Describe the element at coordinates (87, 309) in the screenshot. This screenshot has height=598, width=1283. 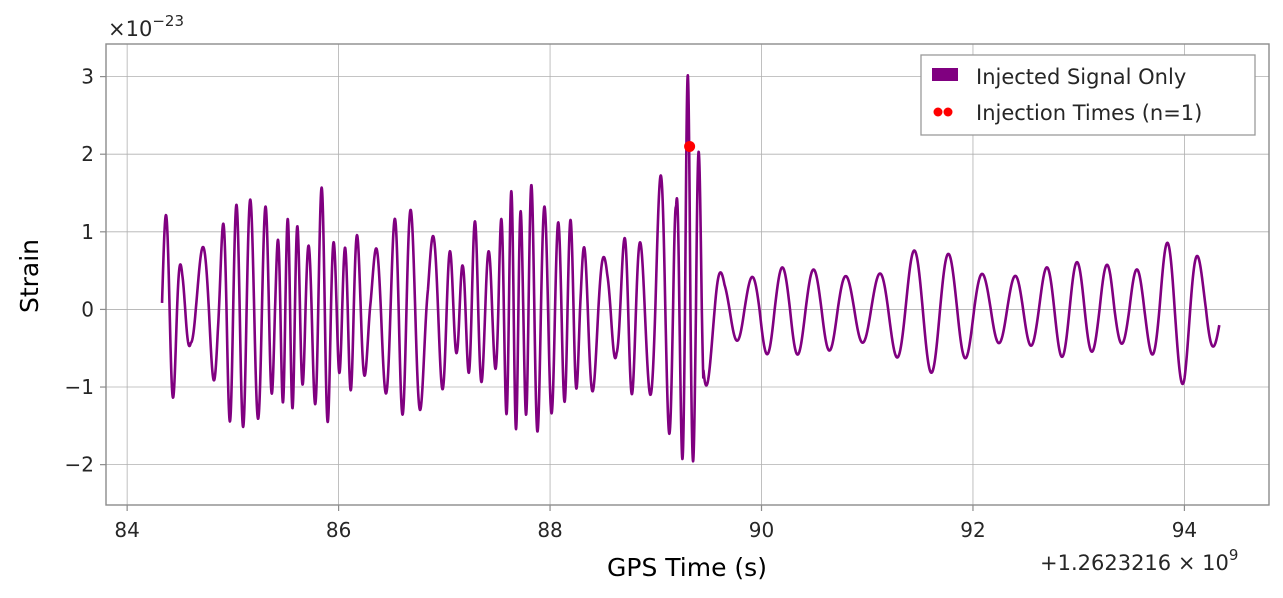
I see `y-tick-label: 0` at that location.